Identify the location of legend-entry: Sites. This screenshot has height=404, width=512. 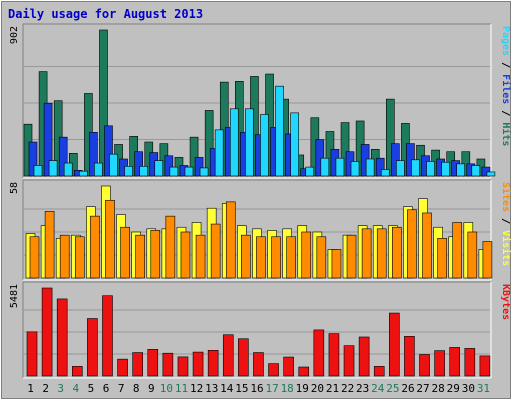
(506, 197).